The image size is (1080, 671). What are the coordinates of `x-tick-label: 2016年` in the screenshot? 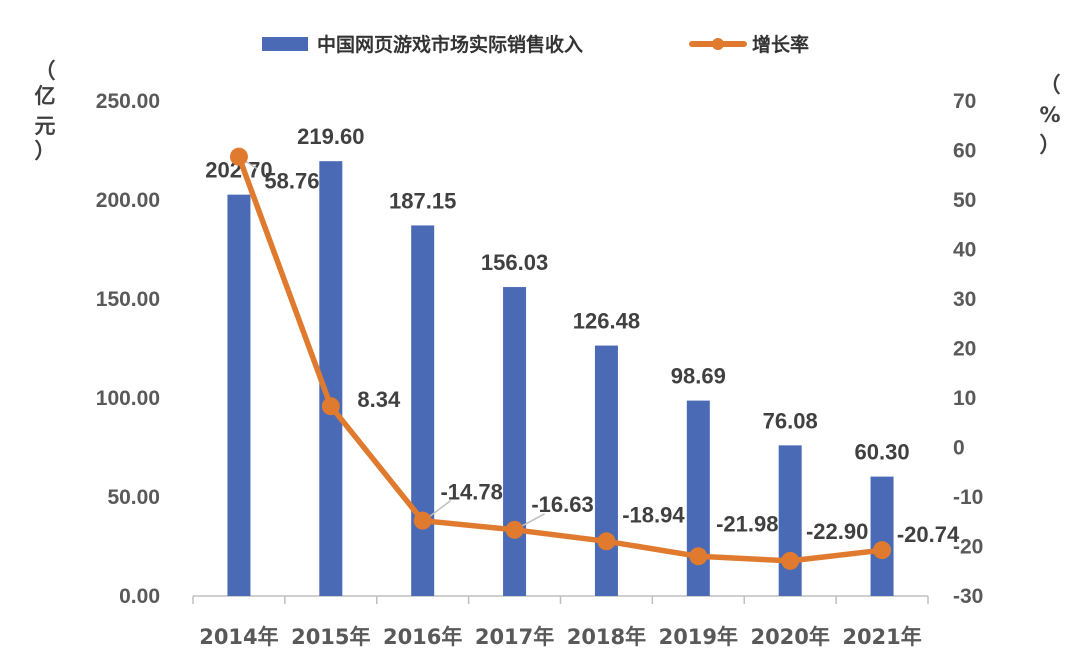 It's located at (422, 637).